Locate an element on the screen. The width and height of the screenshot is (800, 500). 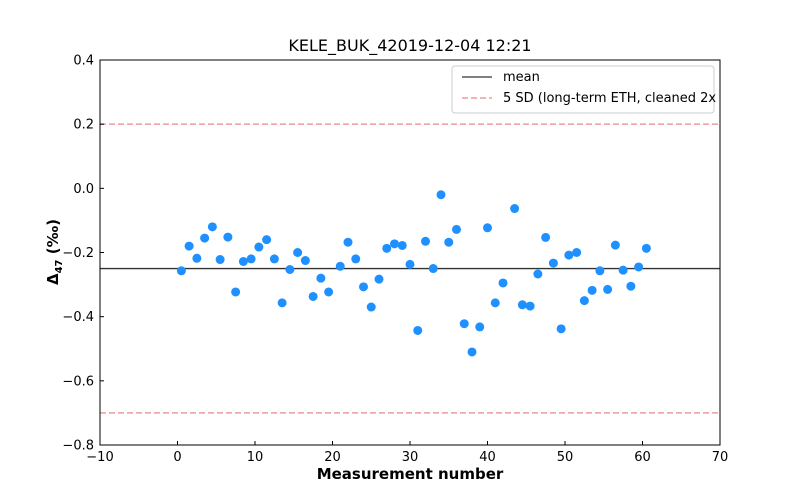
y-tick-label: −0.4 is located at coordinates (78, 317).